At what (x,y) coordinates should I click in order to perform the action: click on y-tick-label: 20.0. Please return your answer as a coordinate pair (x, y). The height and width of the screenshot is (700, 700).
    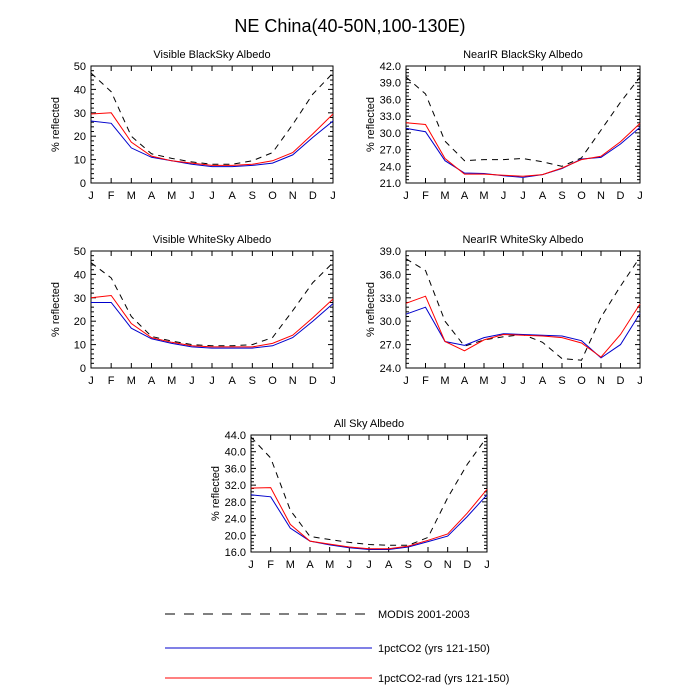
    Looking at the image, I should click on (235, 536).